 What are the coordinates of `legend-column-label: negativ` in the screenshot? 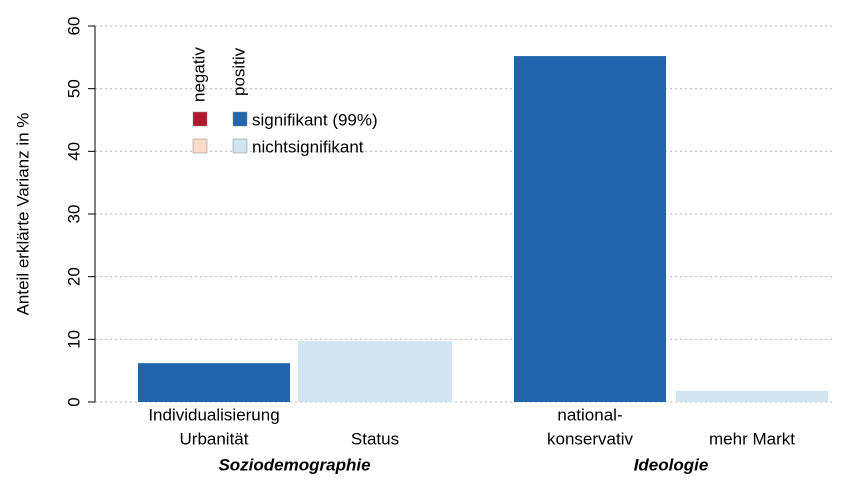 It's located at (198, 74).